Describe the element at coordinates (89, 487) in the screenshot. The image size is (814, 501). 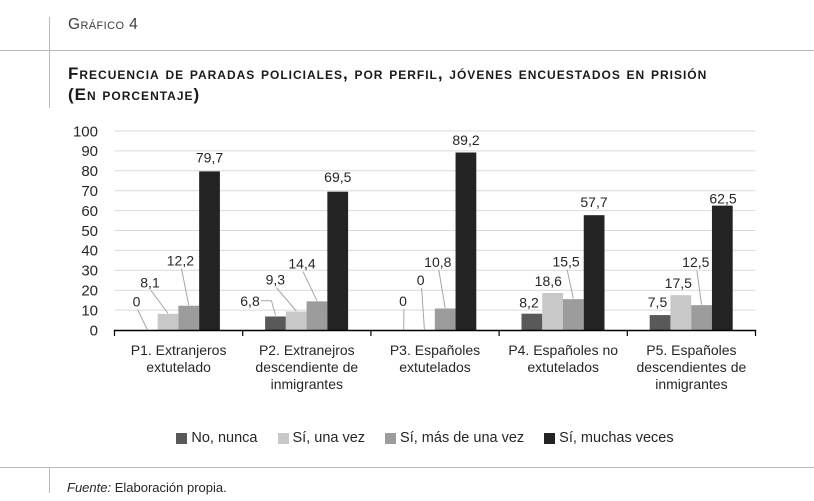
I see `source-label: Fuente:` at that location.